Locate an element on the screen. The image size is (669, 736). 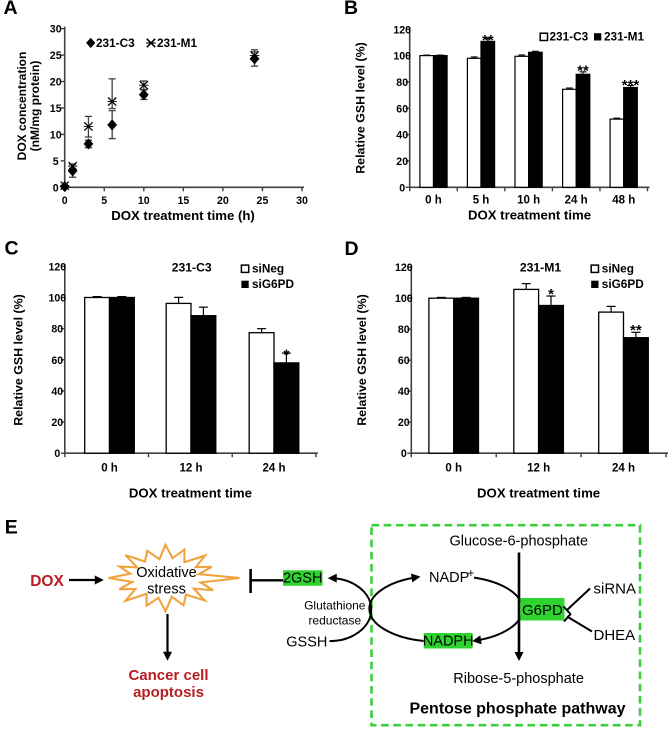
svg-text: GSSH is located at coordinates (306, 643).